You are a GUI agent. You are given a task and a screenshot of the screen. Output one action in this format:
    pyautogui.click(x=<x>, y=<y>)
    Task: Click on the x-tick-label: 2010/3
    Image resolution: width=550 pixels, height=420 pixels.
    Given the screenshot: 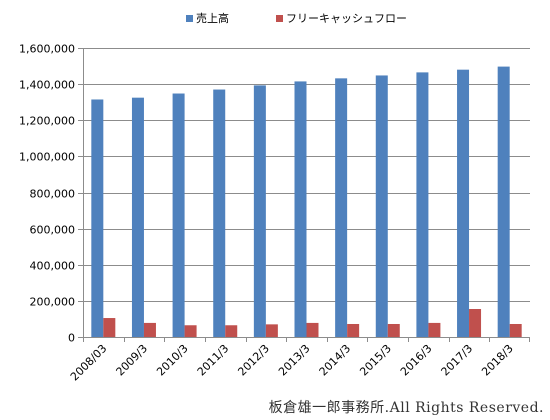 What is the action you would take?
    pyautogui.click(x=172, y=360)
    